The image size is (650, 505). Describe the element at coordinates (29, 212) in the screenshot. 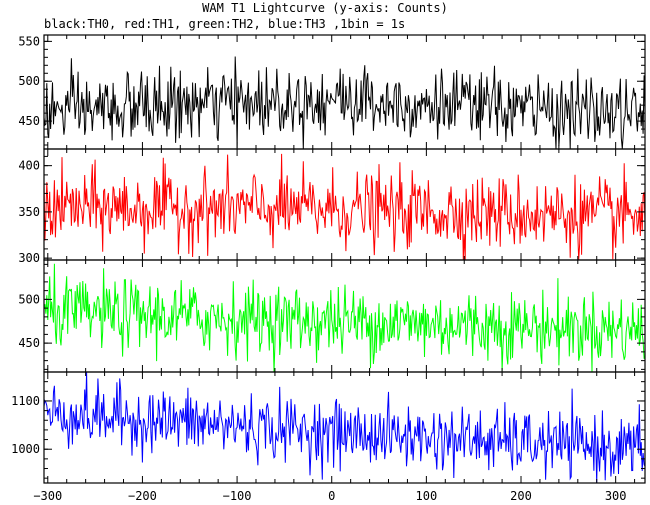

I see `y-tick-label: 350` at that location.